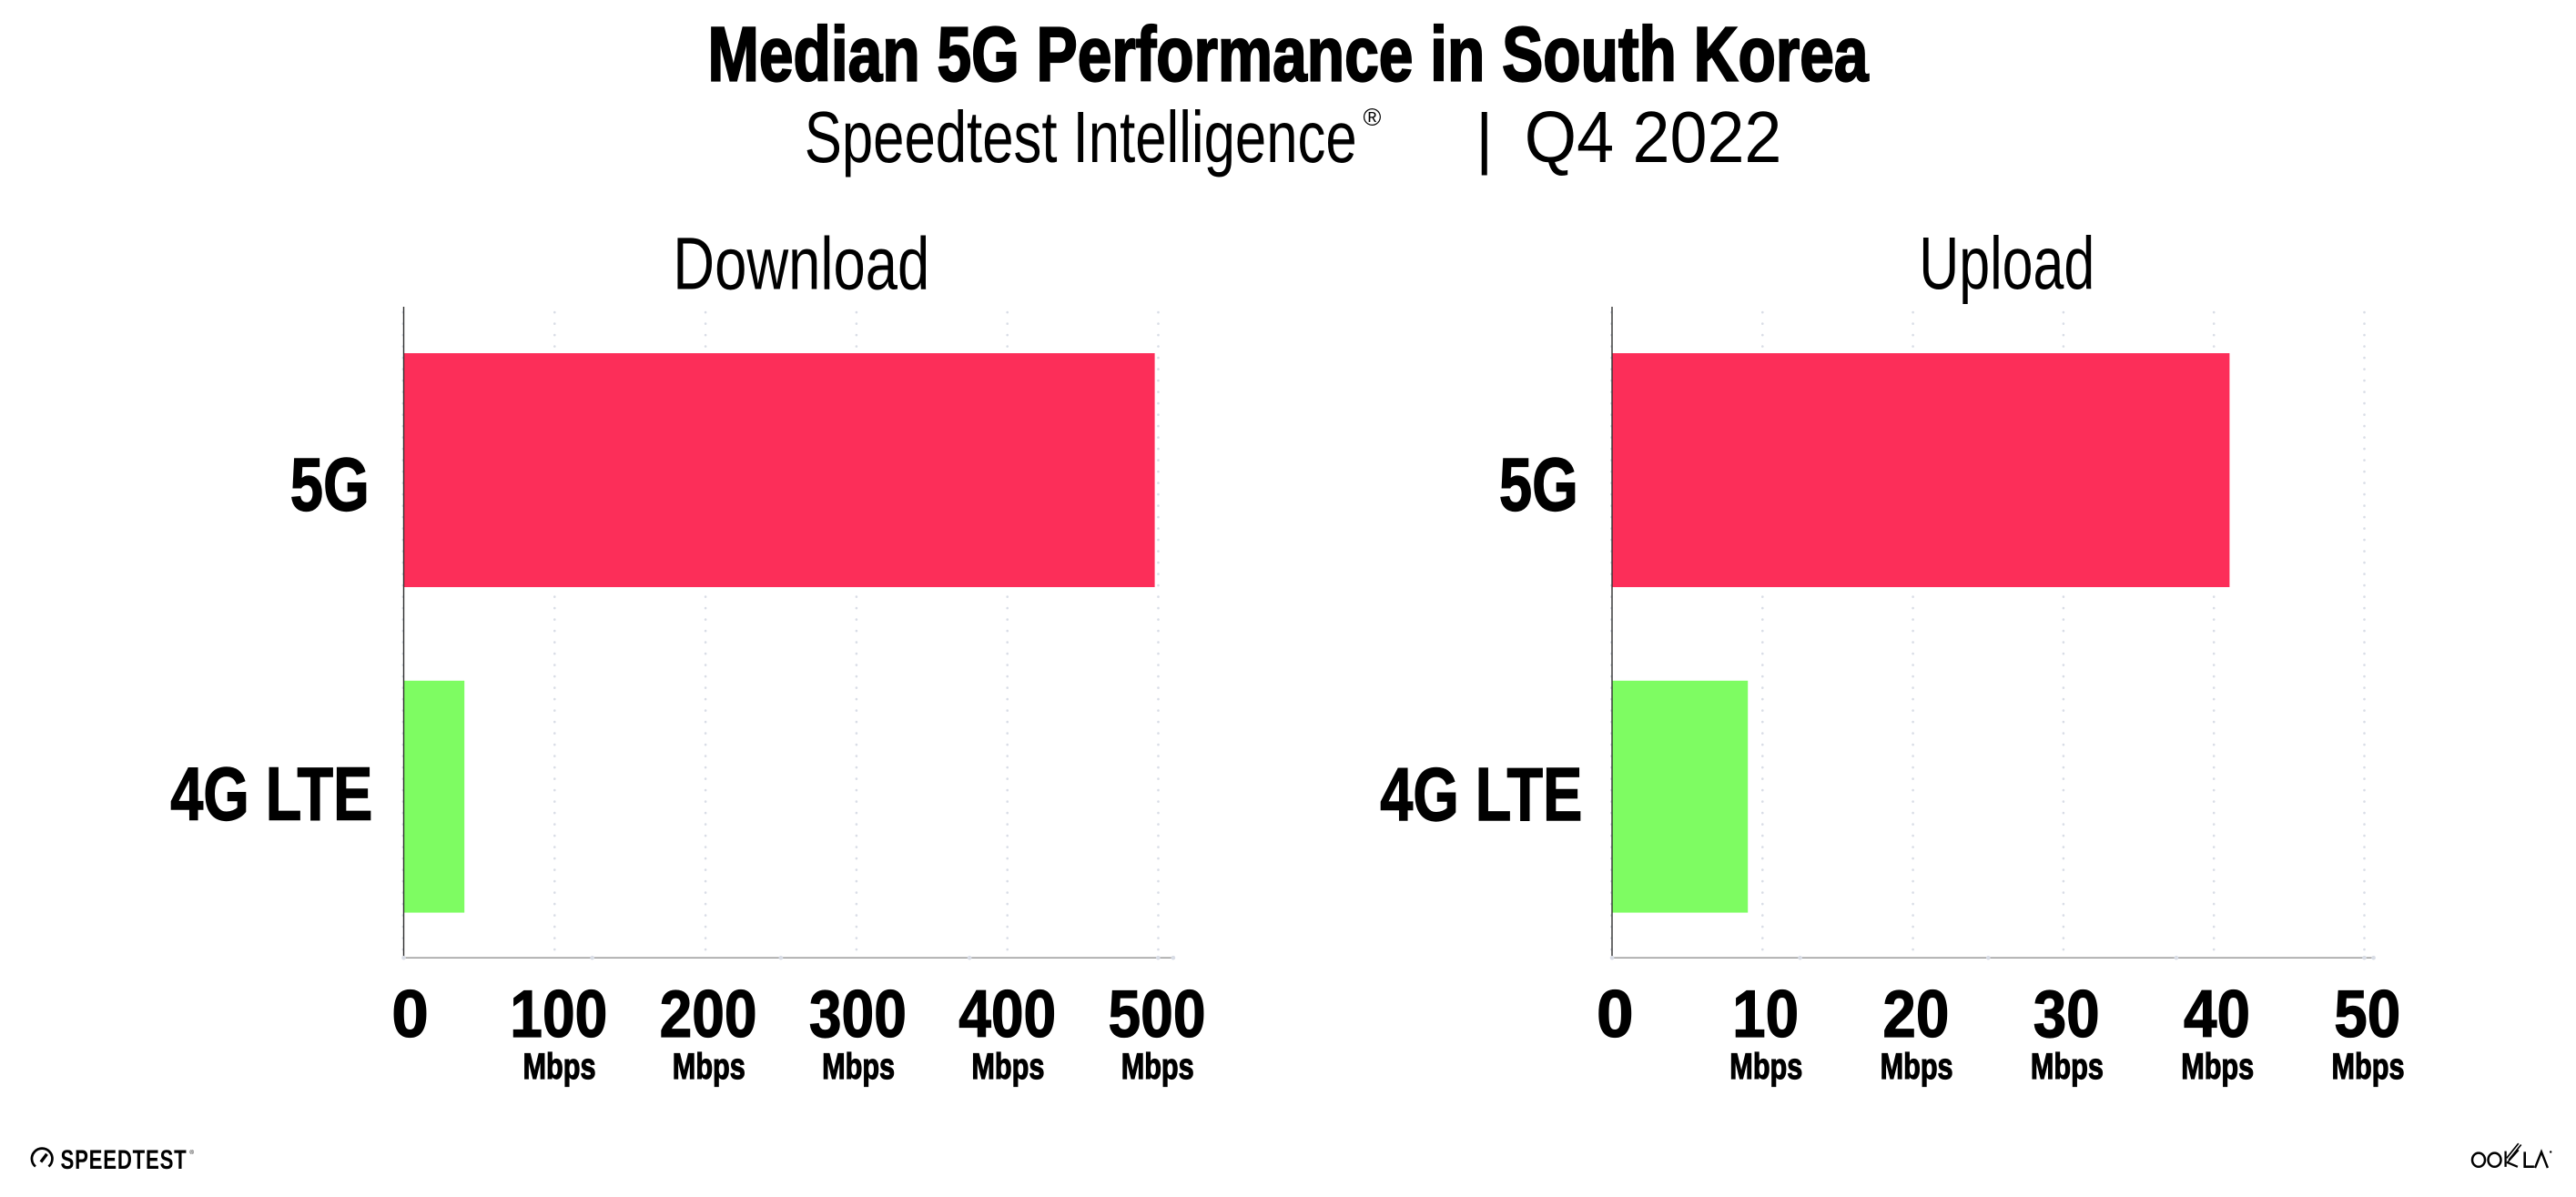  I want to click on svg-text: Download, so click(801, 265).